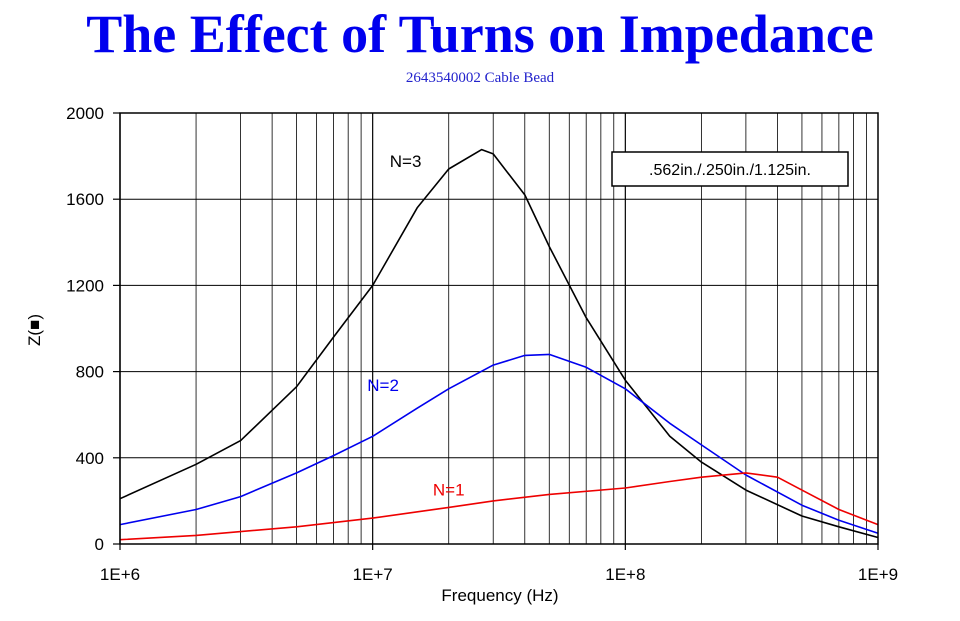 The height and width of the screenshot is (621, 960). Describe the element at coordinates (415, 326) in the screenshot. I see `series-labels: N=3 N=2 N=1` at that location.